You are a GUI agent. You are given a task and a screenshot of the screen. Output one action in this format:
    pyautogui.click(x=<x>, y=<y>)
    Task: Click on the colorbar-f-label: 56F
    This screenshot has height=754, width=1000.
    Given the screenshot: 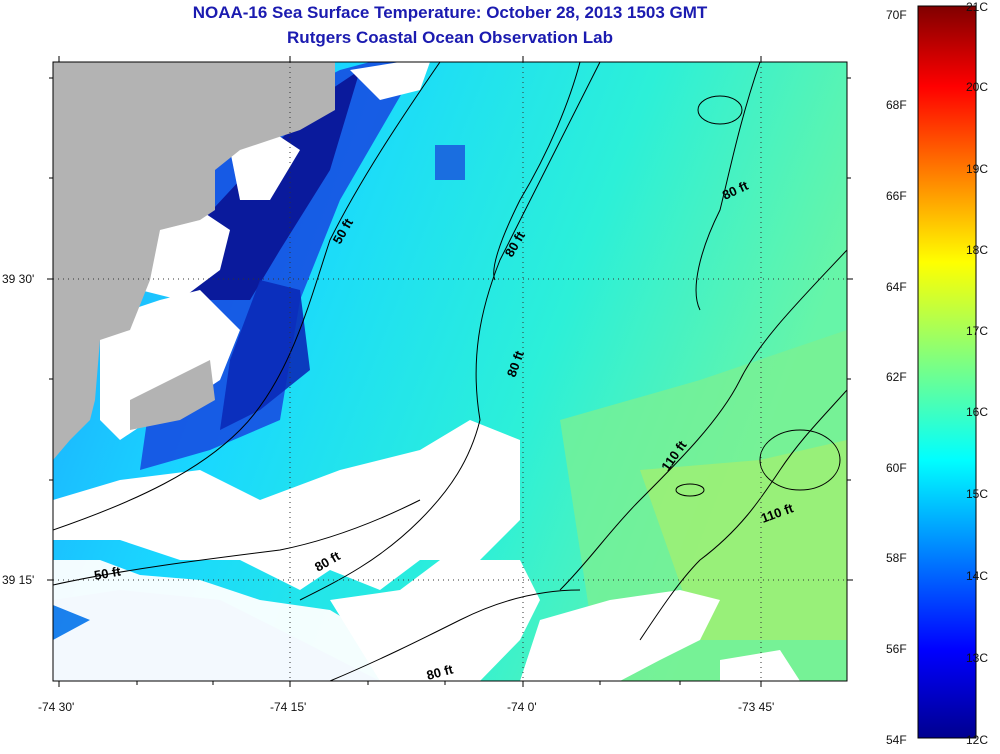 What is the action you would take?
    pyautogui.click(x=896, y=649)
    